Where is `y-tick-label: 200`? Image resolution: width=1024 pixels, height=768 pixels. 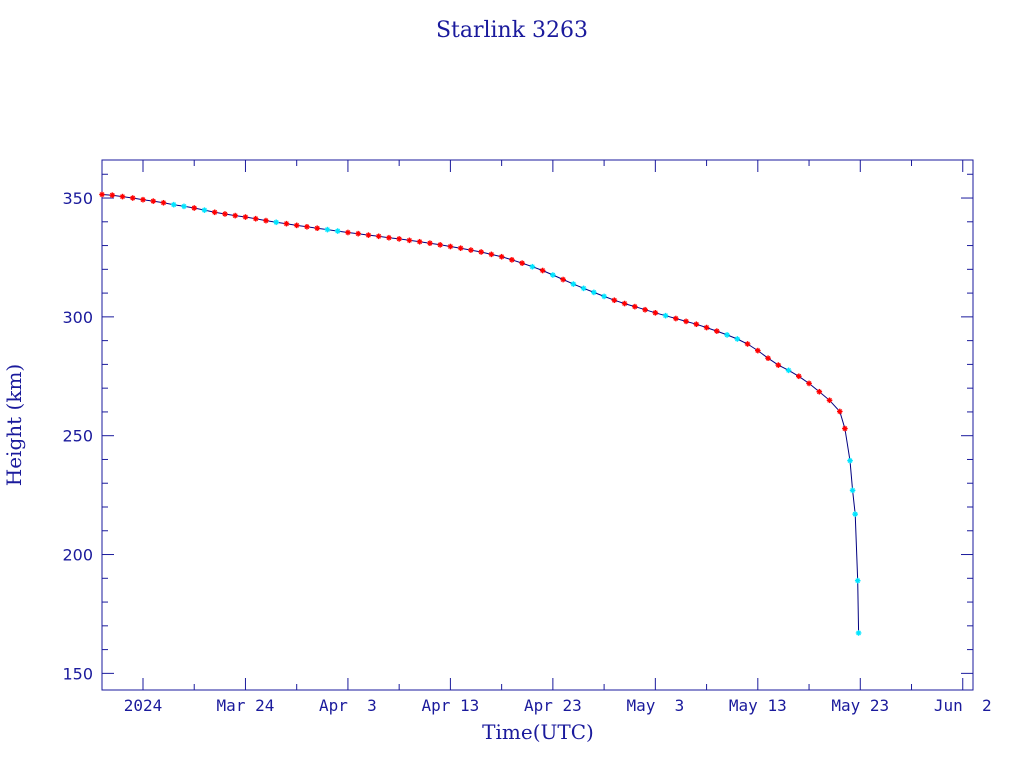 y-tick-label: 200 is located at coordinates (77, 555).